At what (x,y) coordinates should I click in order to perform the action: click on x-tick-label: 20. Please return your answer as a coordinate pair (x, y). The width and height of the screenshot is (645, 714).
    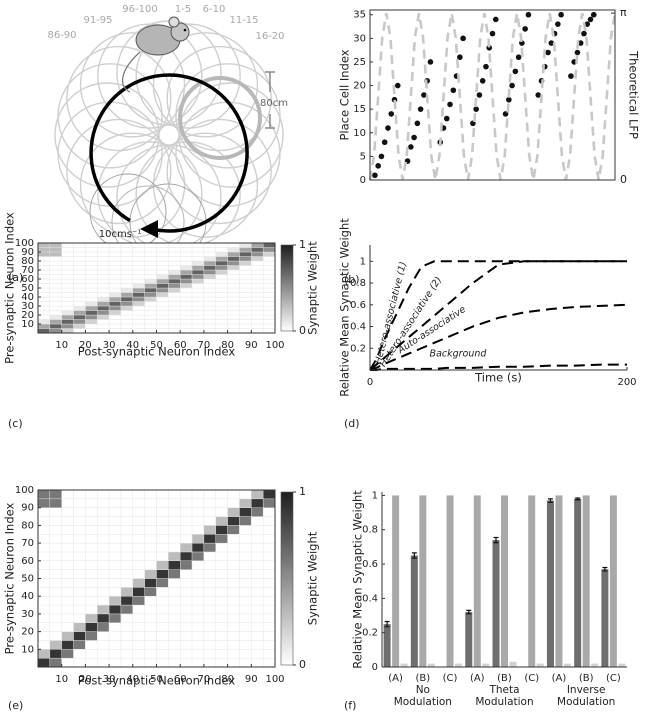
    Looking at the image, I should click on (85, 345).